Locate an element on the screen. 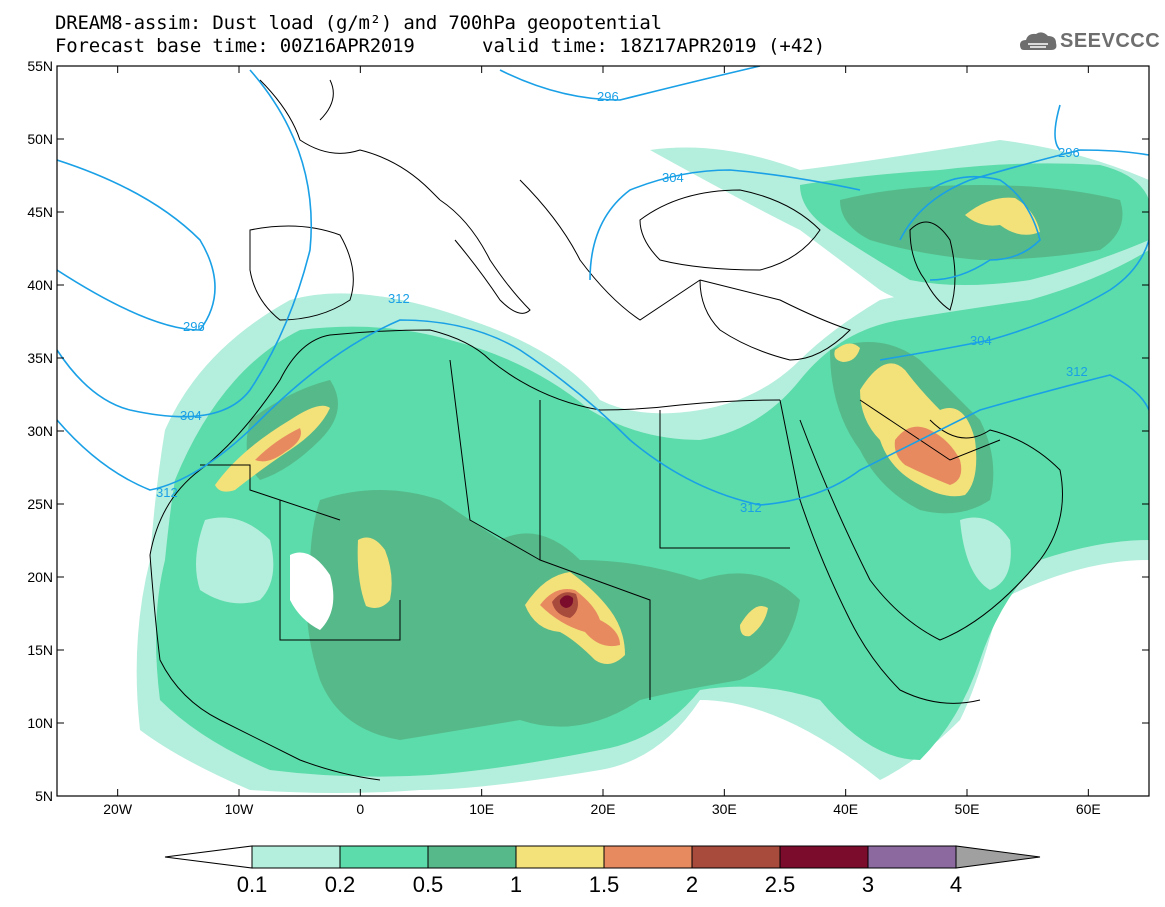  lon-tick-label: 40E is located at coordinates (845, 809).